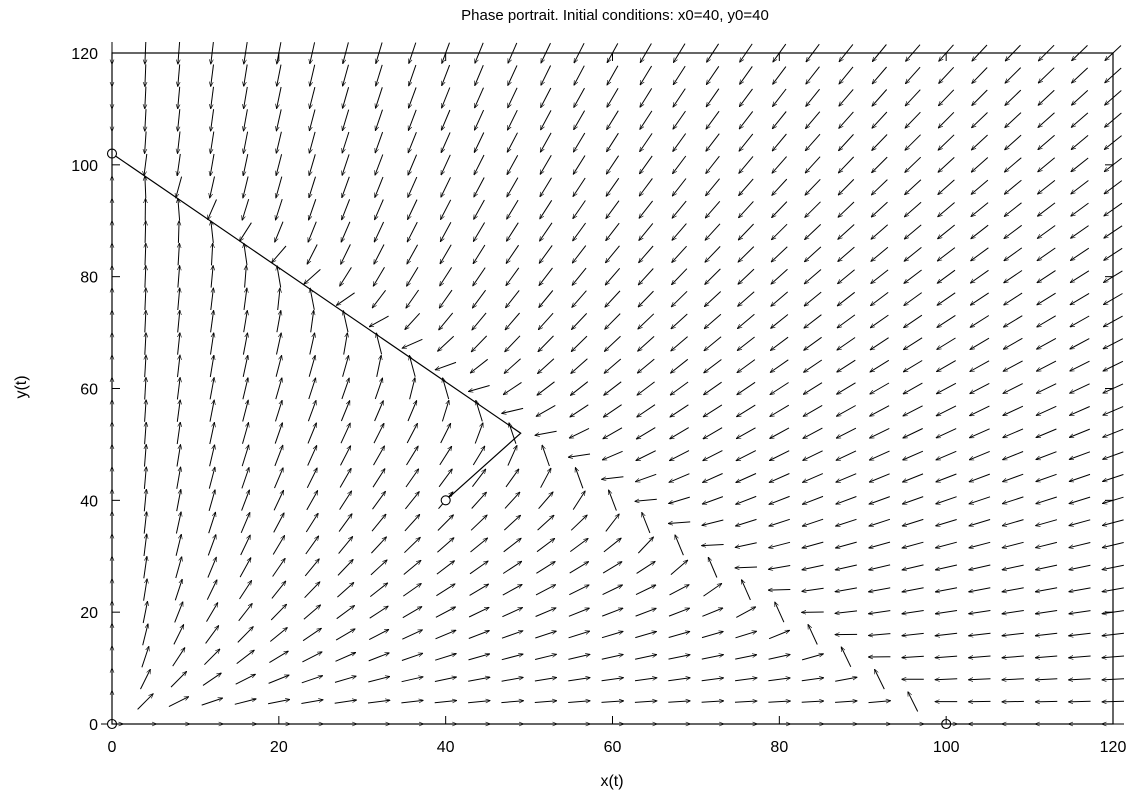 Image resolution: width=1140 pixels, height=795 pixels. What do you see at coordinates (1113, 747) in the screenshot?
I see `x-tick-label: 120` at bounding box center [1113, 747].